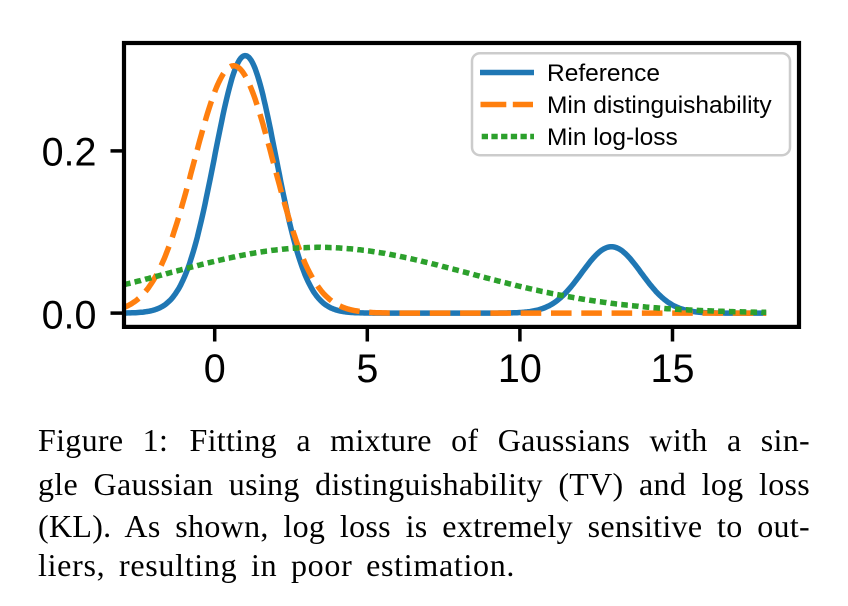  What do you see at coordinates (215, 369) in the screenshot?
I see `svg-text: 0` at bounding box center [215, 369].